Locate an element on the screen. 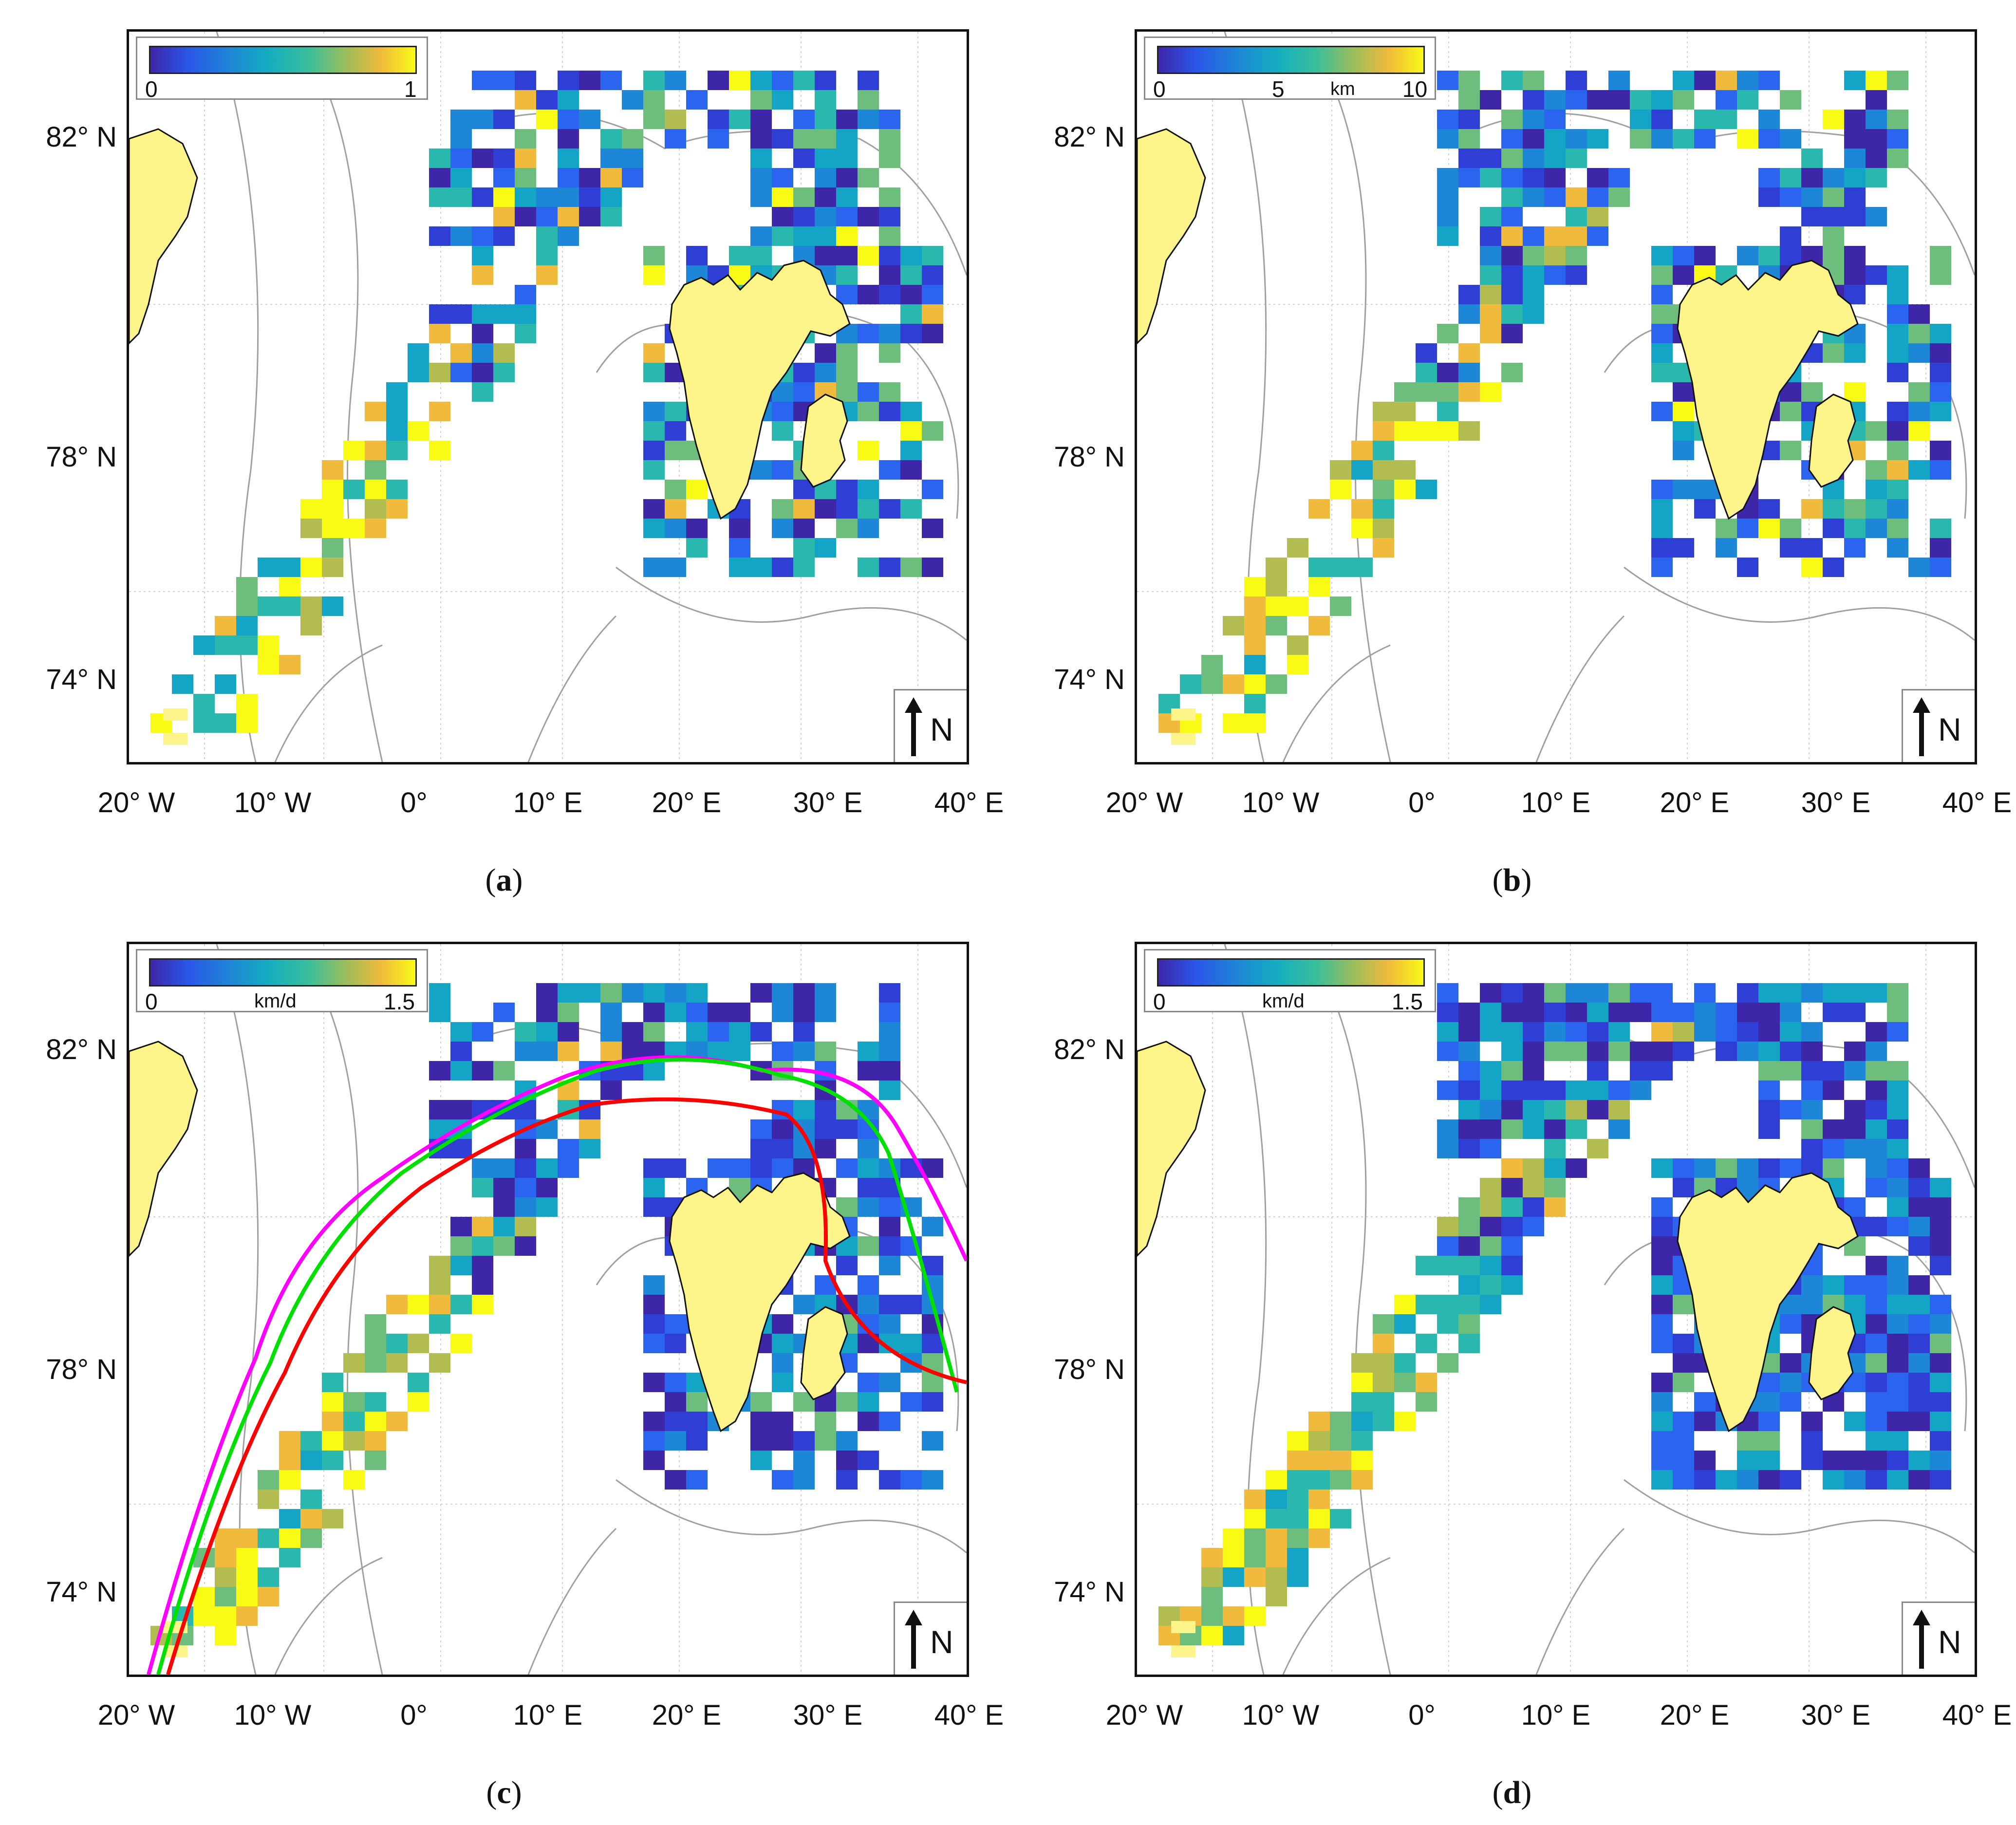 The height and width of the screenshot is (1825, 2016). colorbar-tick-max: 1 is located at coordinates (410, 89).